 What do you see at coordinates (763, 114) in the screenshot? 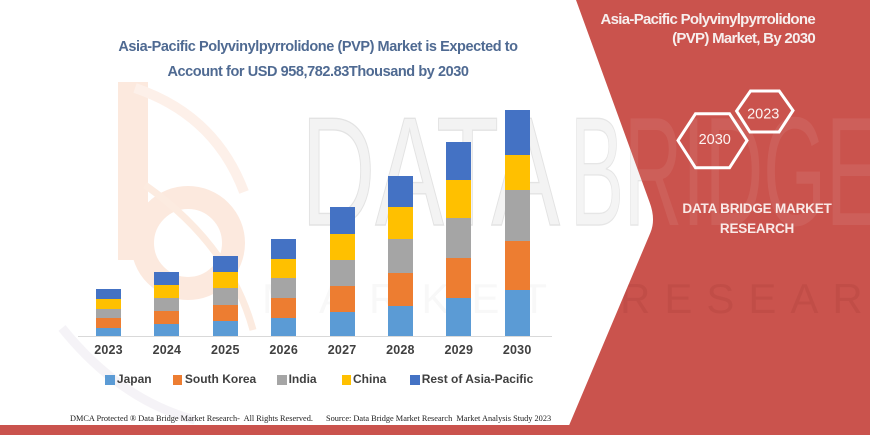
I see `svg-text: 2023` at bounding box center [763, 114].